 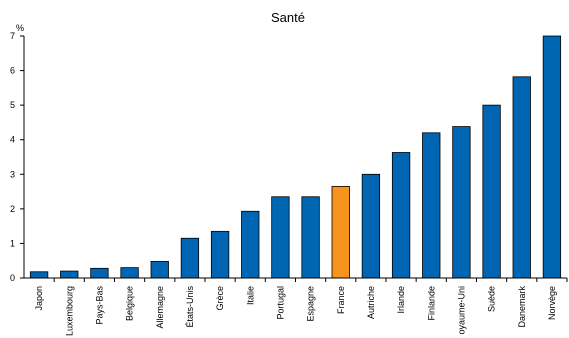 What do you see at coordinates (12, 174) in the screenshot?
I see `y-tick-label: 3` at bounding box center [12, 174].